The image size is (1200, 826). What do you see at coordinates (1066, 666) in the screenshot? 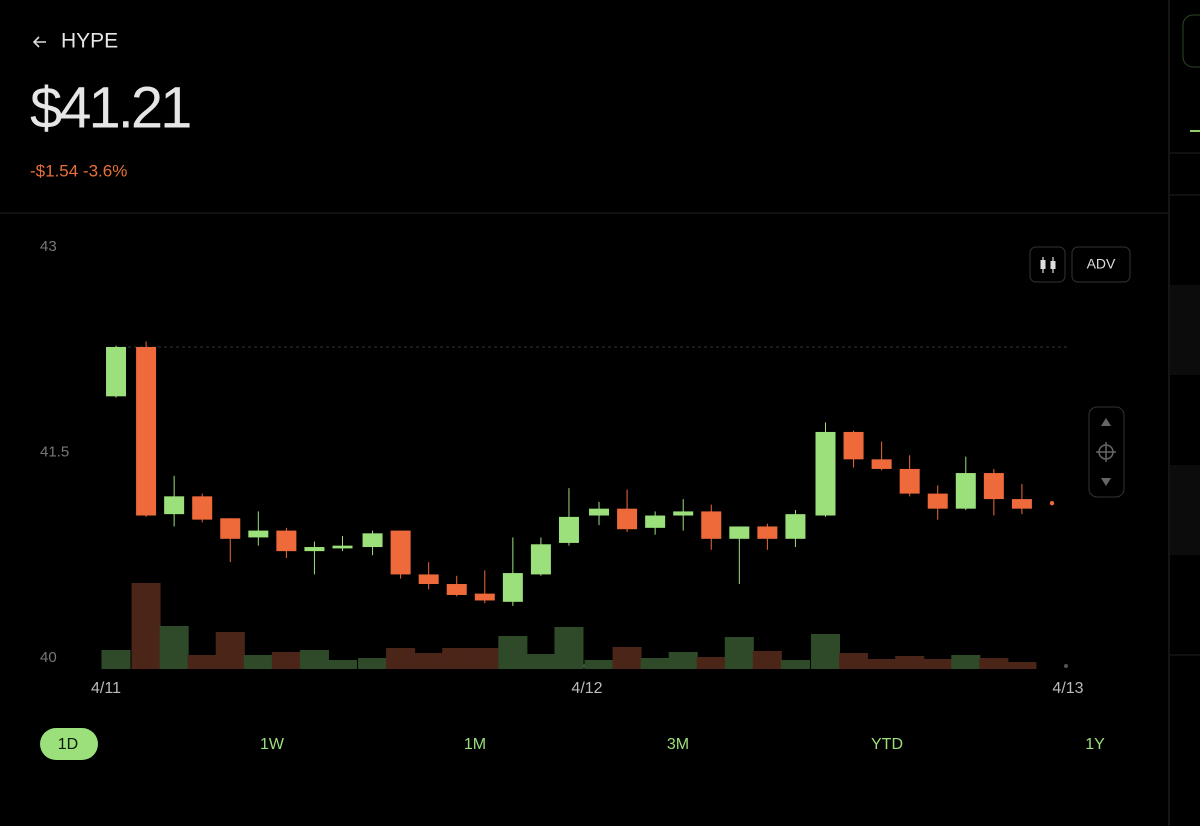
I see `x-tick` at bounding box center [1066, 666].